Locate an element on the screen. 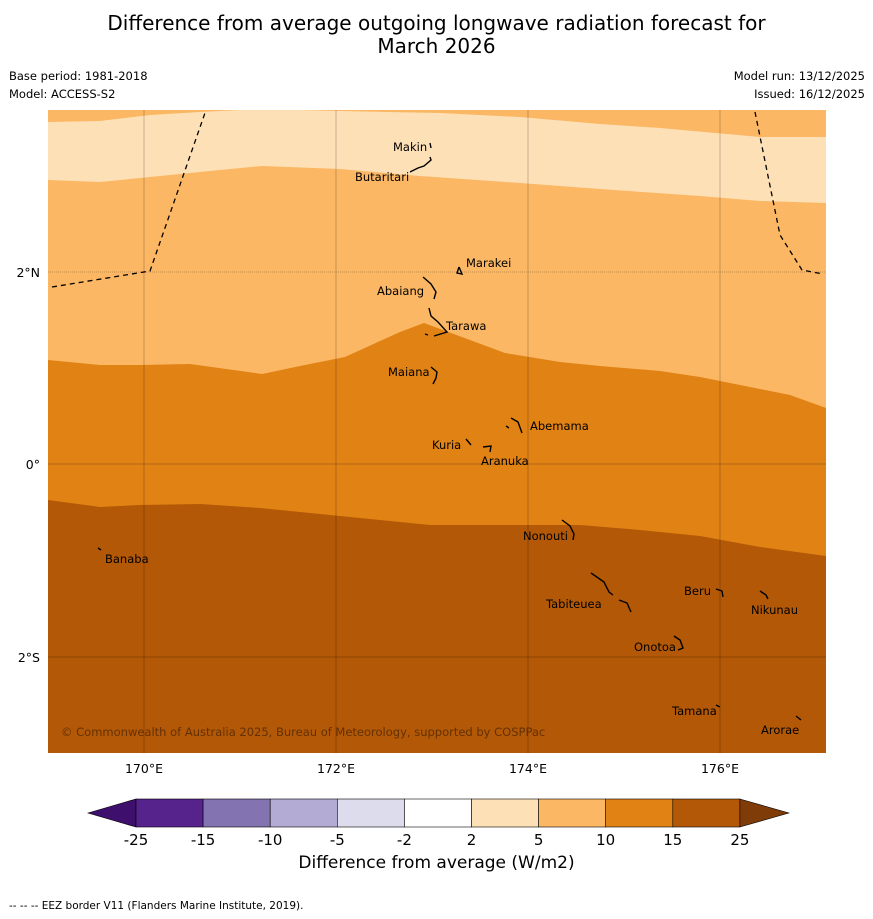  island-nikunau-shape is located at coordinates (764, 595).